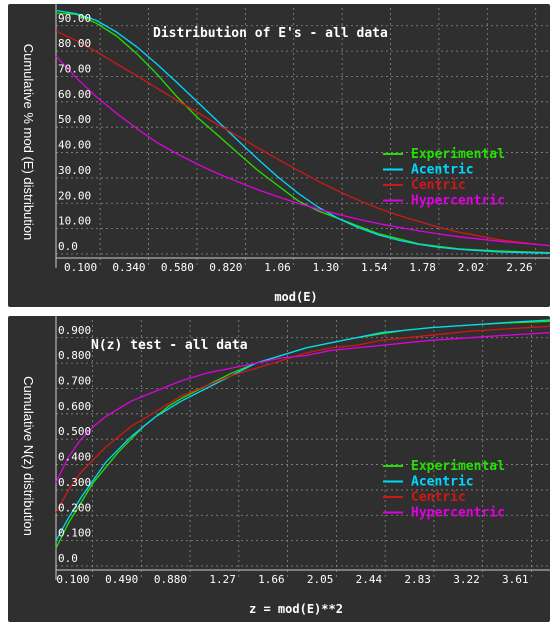  I want to click on y-tick-label: 0.400, so click(74, 457).